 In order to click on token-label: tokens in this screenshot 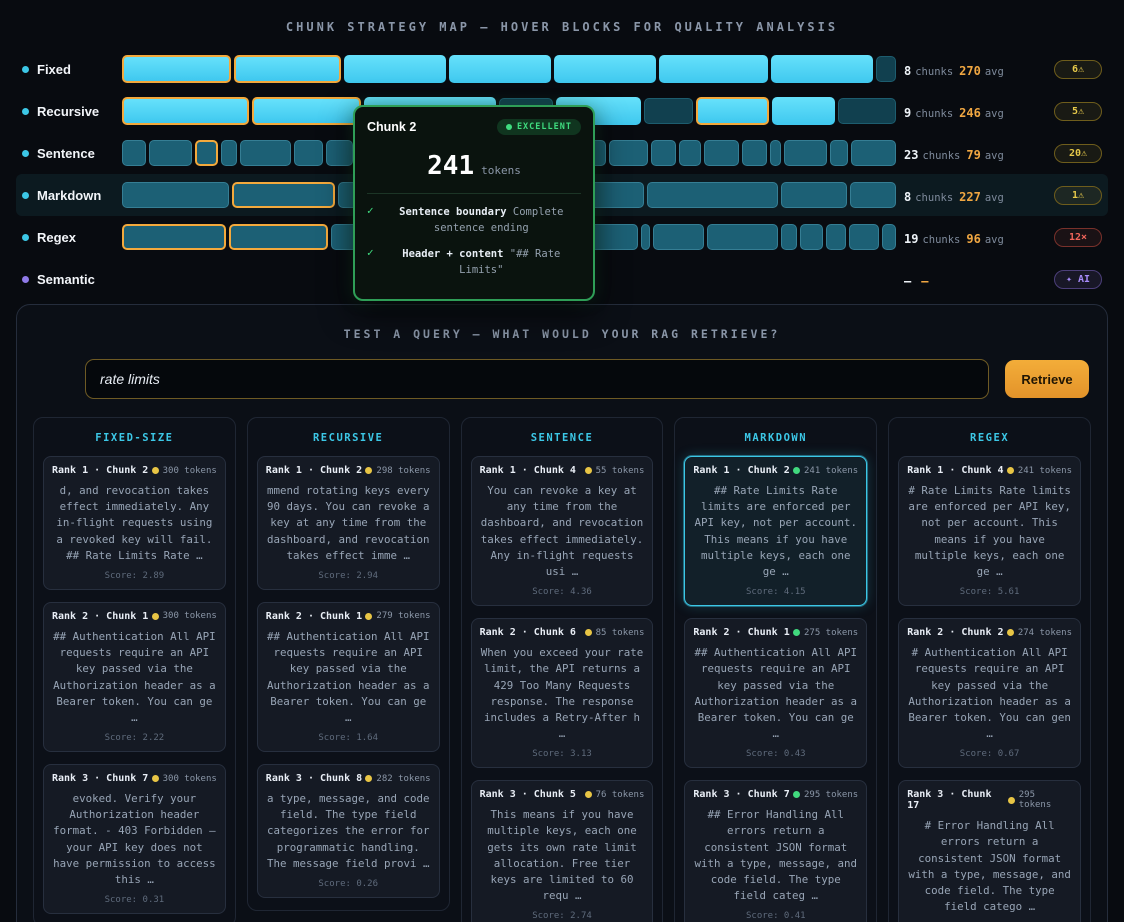, I will do `click(501, 170)`.